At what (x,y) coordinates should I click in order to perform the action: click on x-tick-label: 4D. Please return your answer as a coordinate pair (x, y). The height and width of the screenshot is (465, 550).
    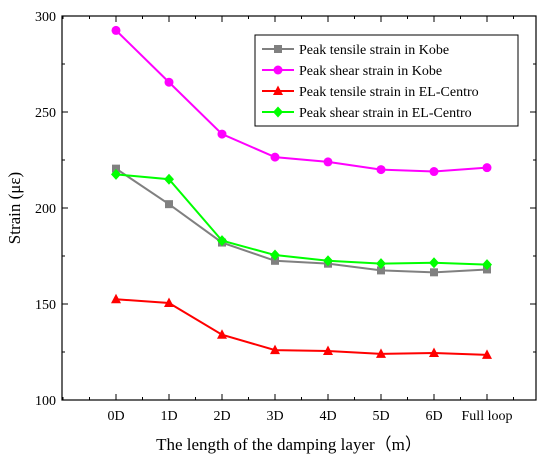
    Looking at the image, I should click on (327, 416).